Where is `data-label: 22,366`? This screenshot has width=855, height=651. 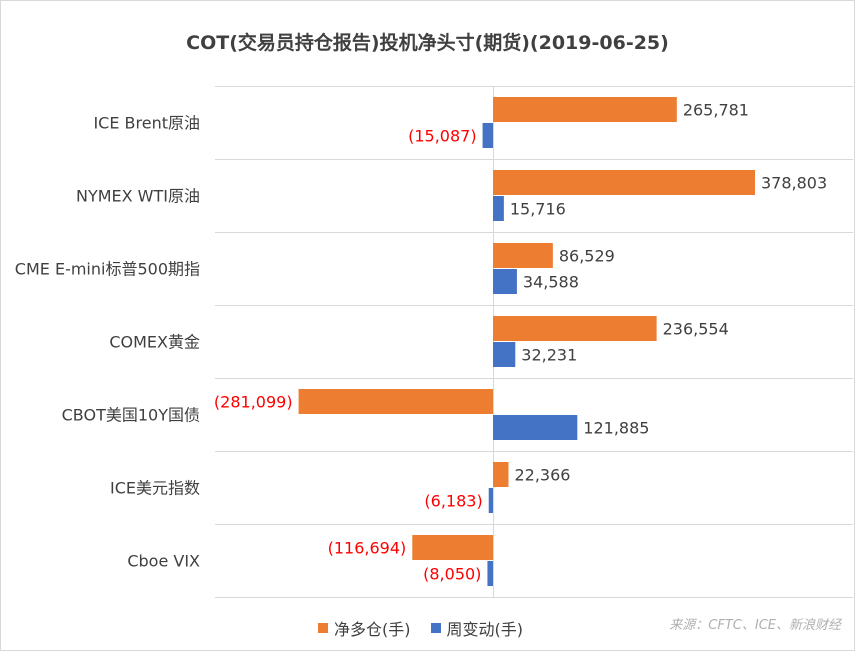
data-label: 22,366 is located at coordinates (542, 475).